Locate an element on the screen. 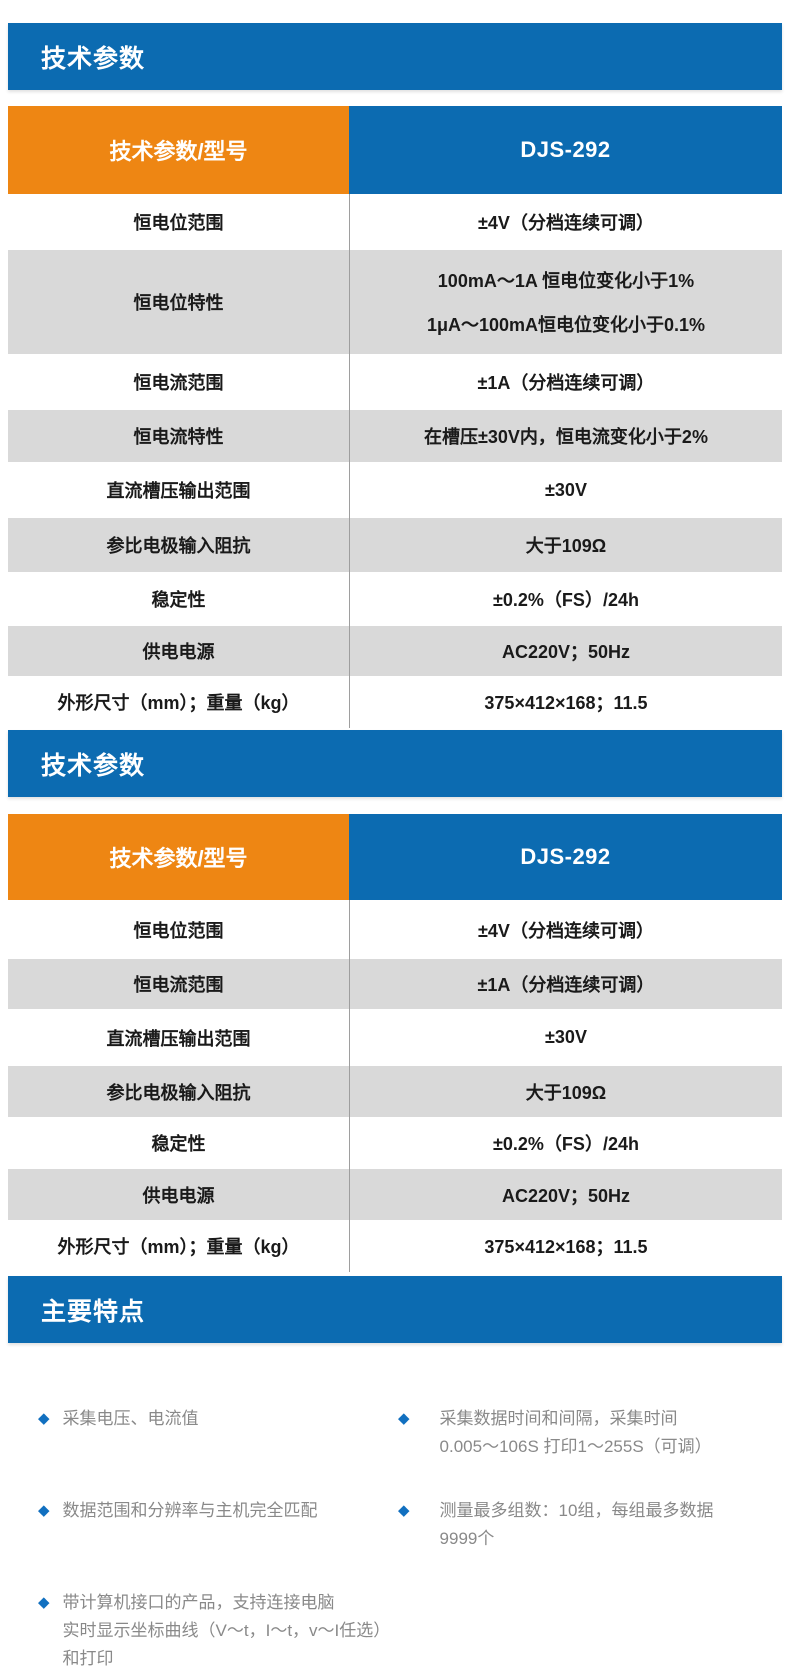 This screenshot has height=1675, width=790. feature-item: ◆ 采集电压、电流值 is located at coordinates (218, 1419).